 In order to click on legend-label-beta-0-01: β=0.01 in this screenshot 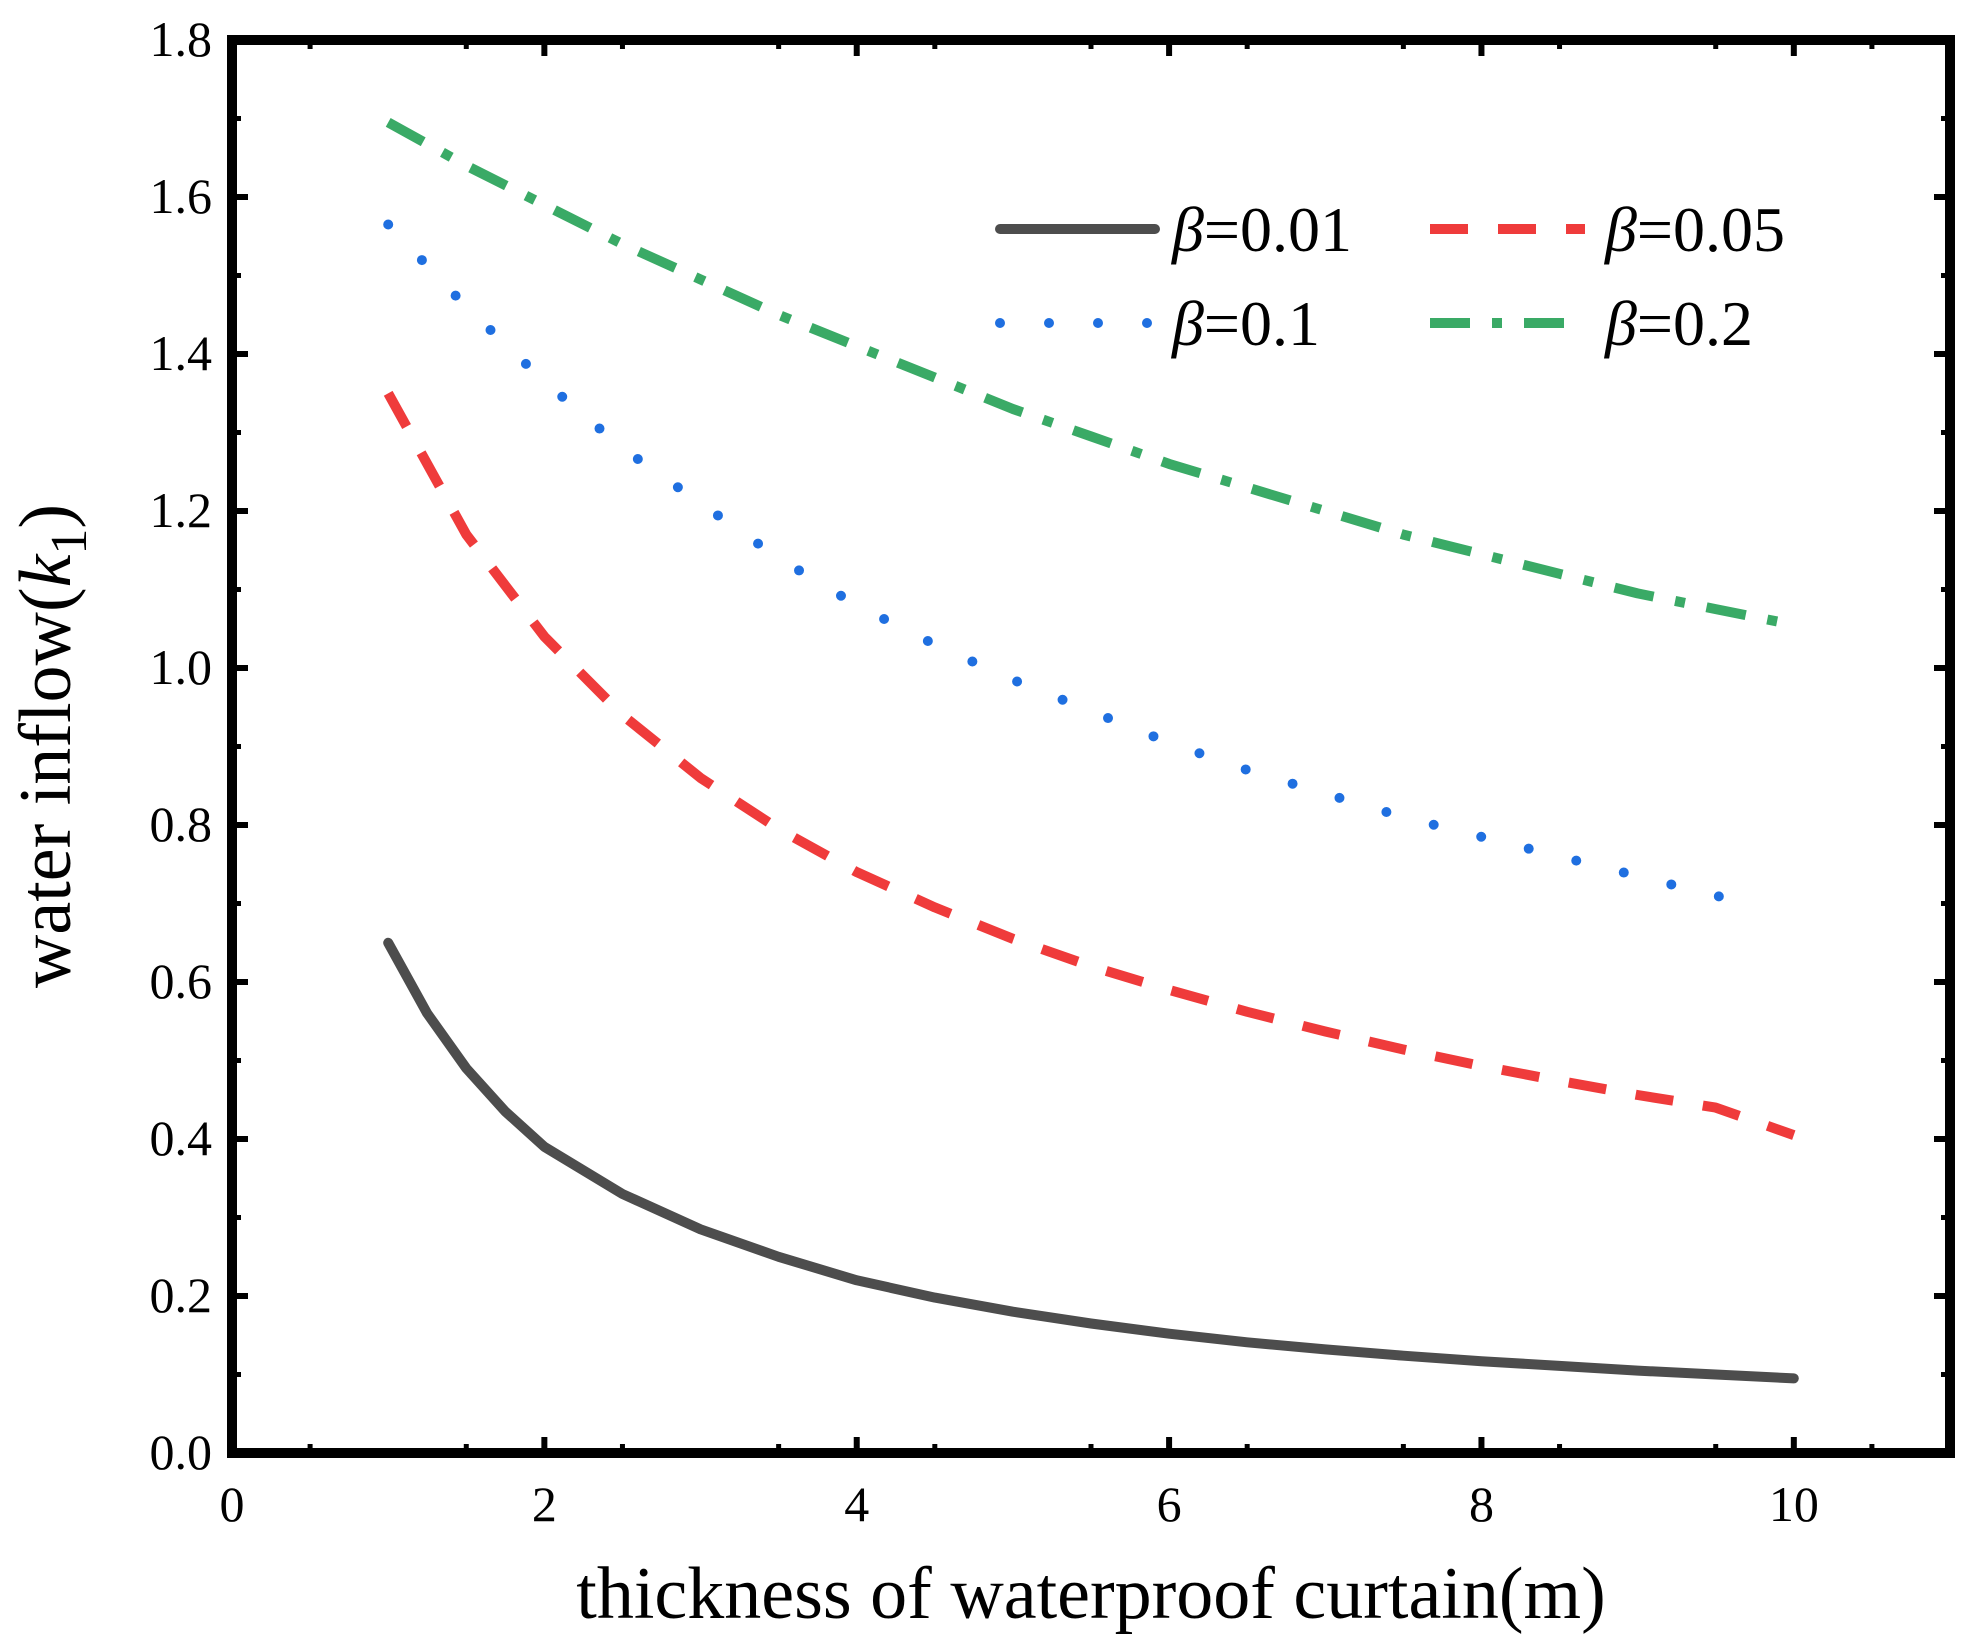, I will do `click(1261, 229)`.